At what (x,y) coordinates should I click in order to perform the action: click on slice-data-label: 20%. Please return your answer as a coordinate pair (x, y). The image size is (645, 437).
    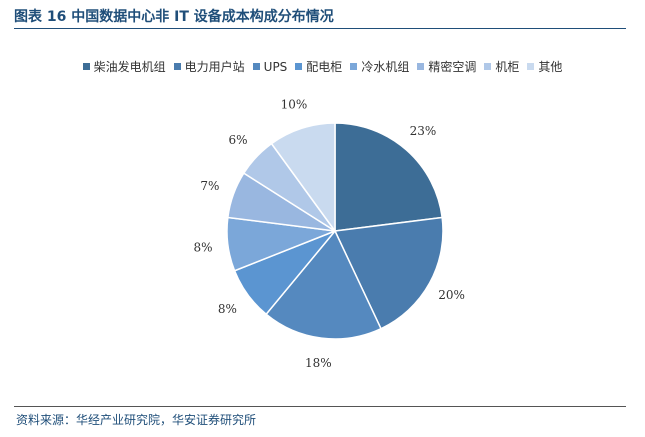
    Looking at the image, I should click on (451, 295).